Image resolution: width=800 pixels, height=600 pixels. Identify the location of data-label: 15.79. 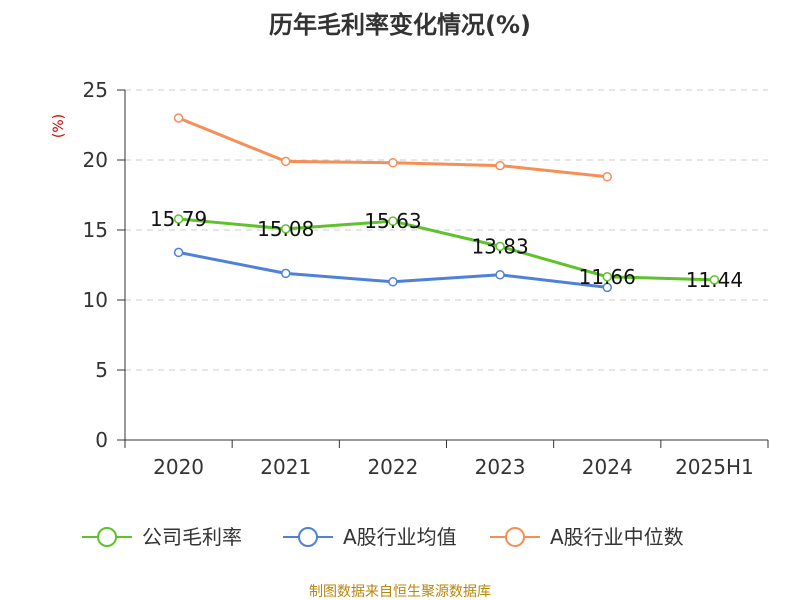
(178, 219).